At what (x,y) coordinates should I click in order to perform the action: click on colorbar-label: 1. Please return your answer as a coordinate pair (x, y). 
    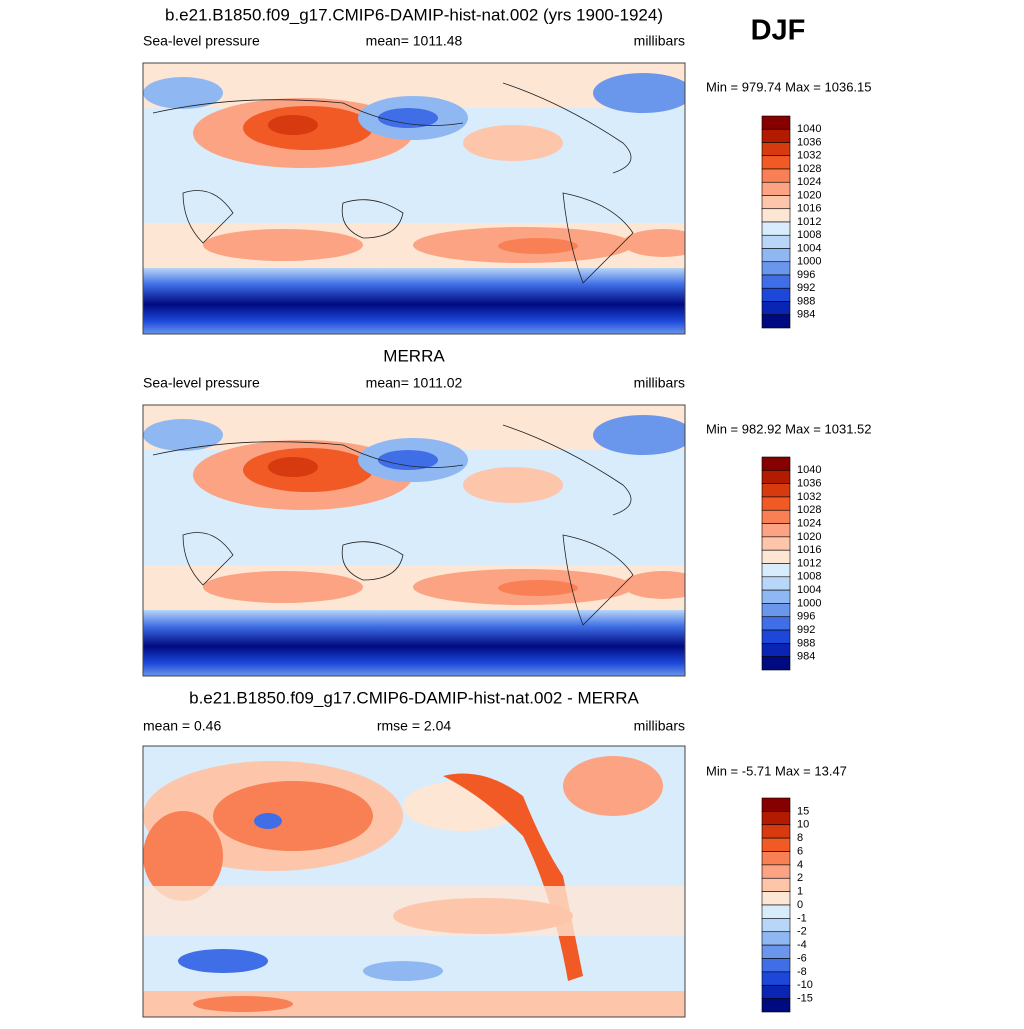
    Looking at the image, I should click on (800, 892).